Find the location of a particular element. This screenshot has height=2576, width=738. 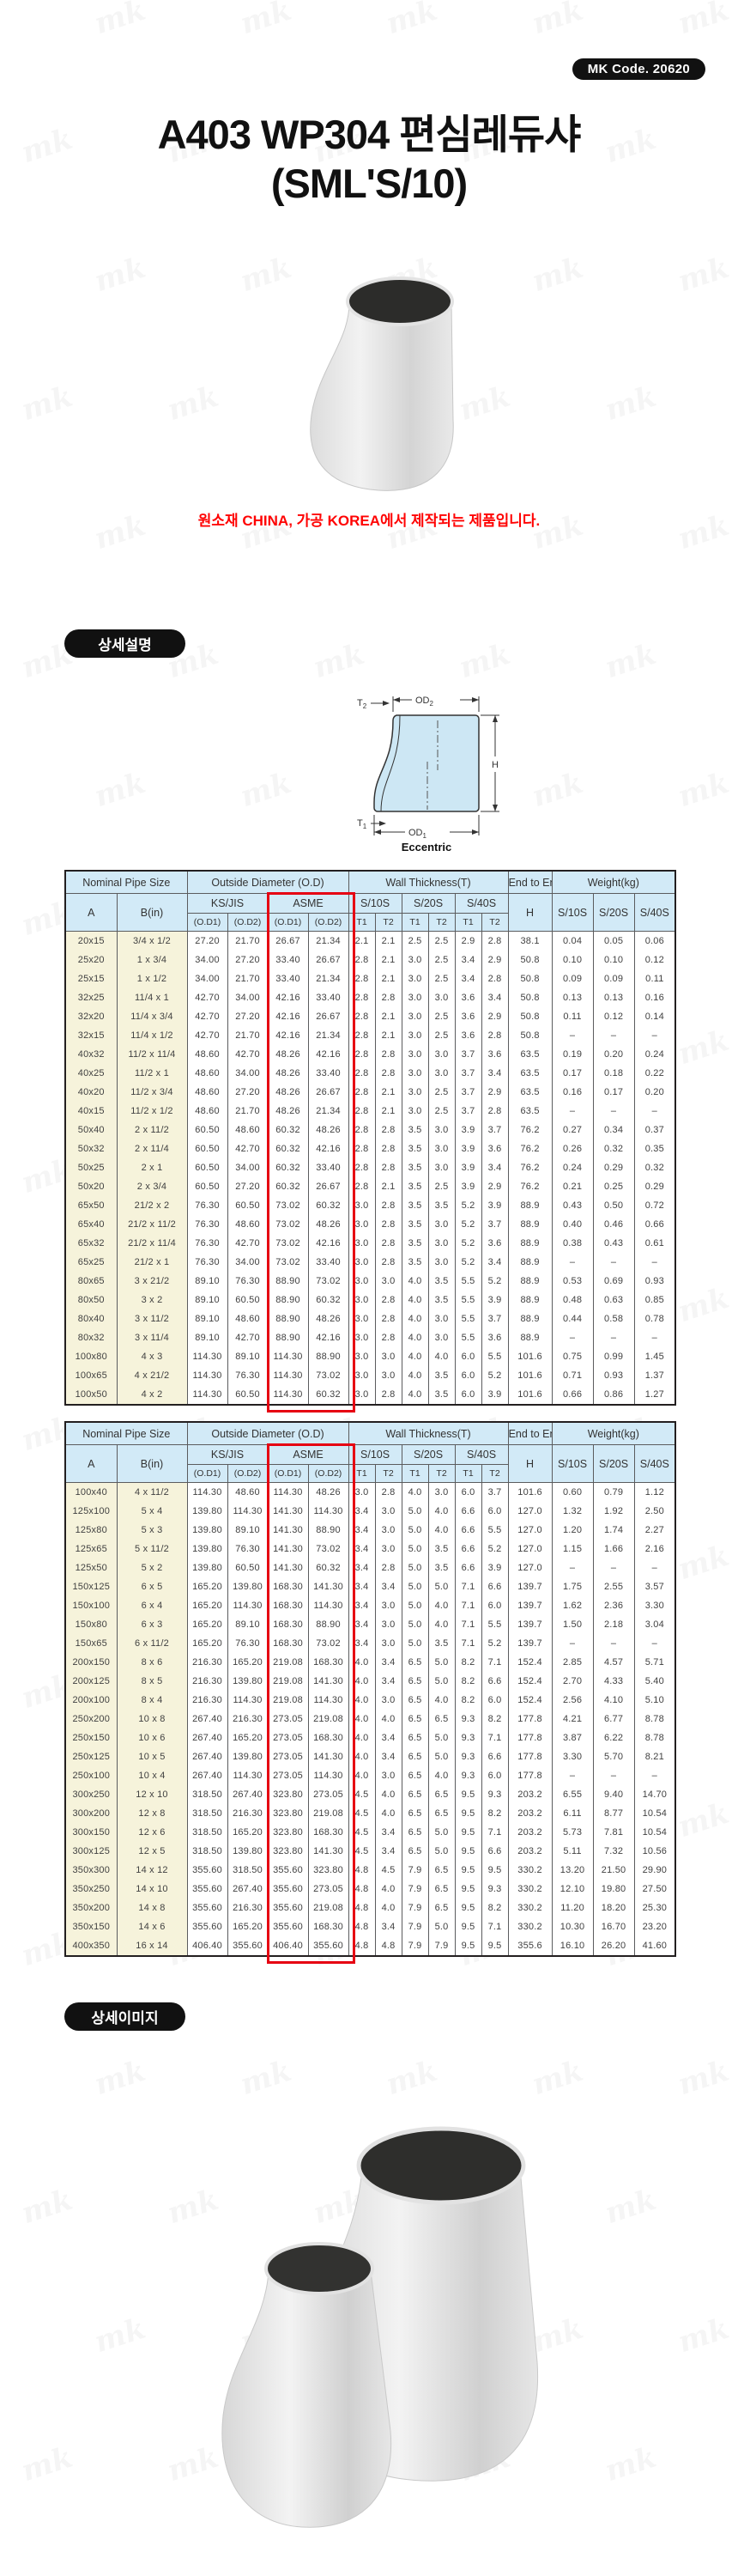

cell-value: 0.99 is located at coordinates (613, 1356).